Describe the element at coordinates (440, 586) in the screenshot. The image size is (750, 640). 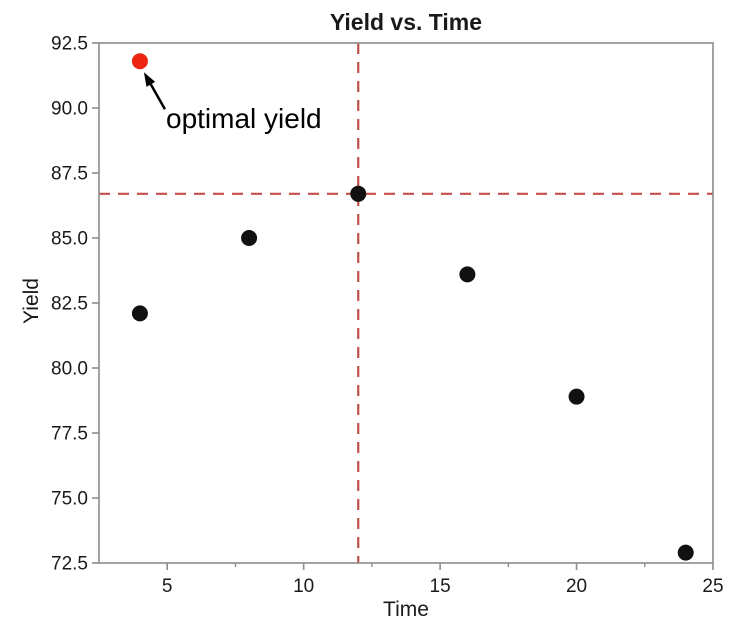
I see `x-tick-label: 15` at that location.